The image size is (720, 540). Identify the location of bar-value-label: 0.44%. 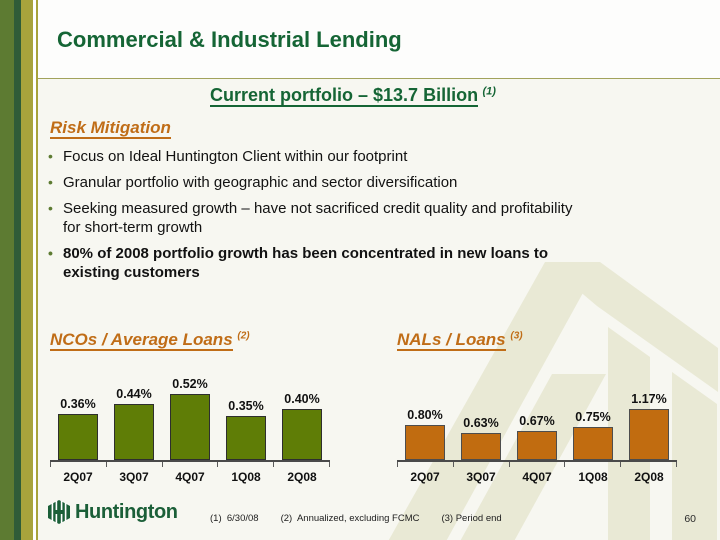
(134, 394).